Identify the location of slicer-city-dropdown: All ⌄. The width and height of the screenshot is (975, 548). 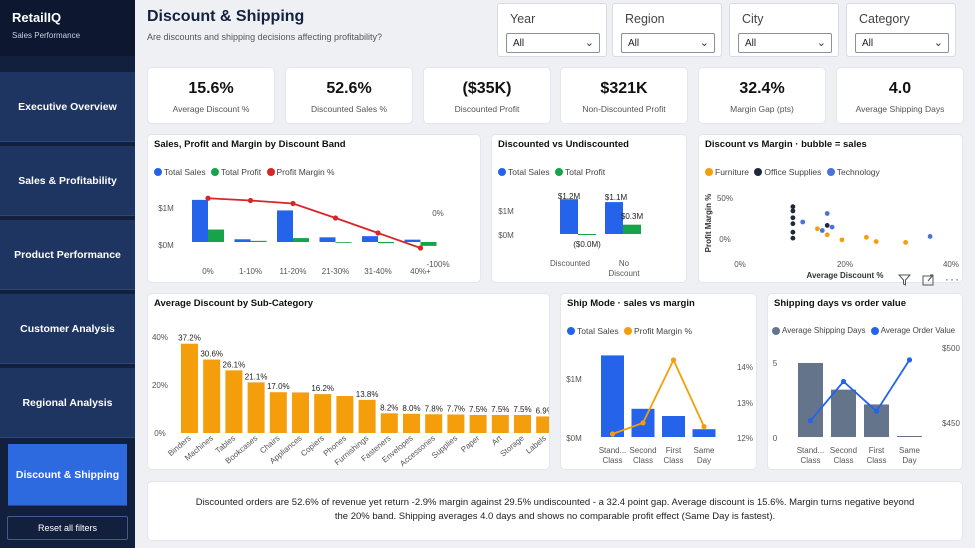
(785, 43).